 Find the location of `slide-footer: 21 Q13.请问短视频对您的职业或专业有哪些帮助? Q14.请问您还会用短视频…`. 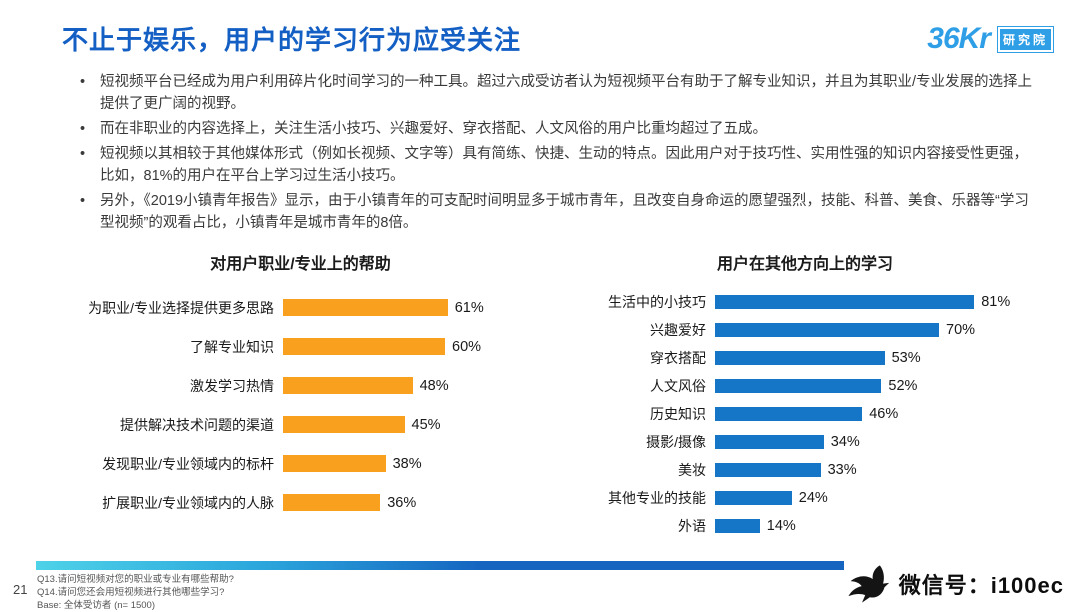

slide-footer: 21 Q13.请问短视频对您的职业或专业有哪些帮助? Q14.请问您还会用短视频… is located at coordinates (540, 584).